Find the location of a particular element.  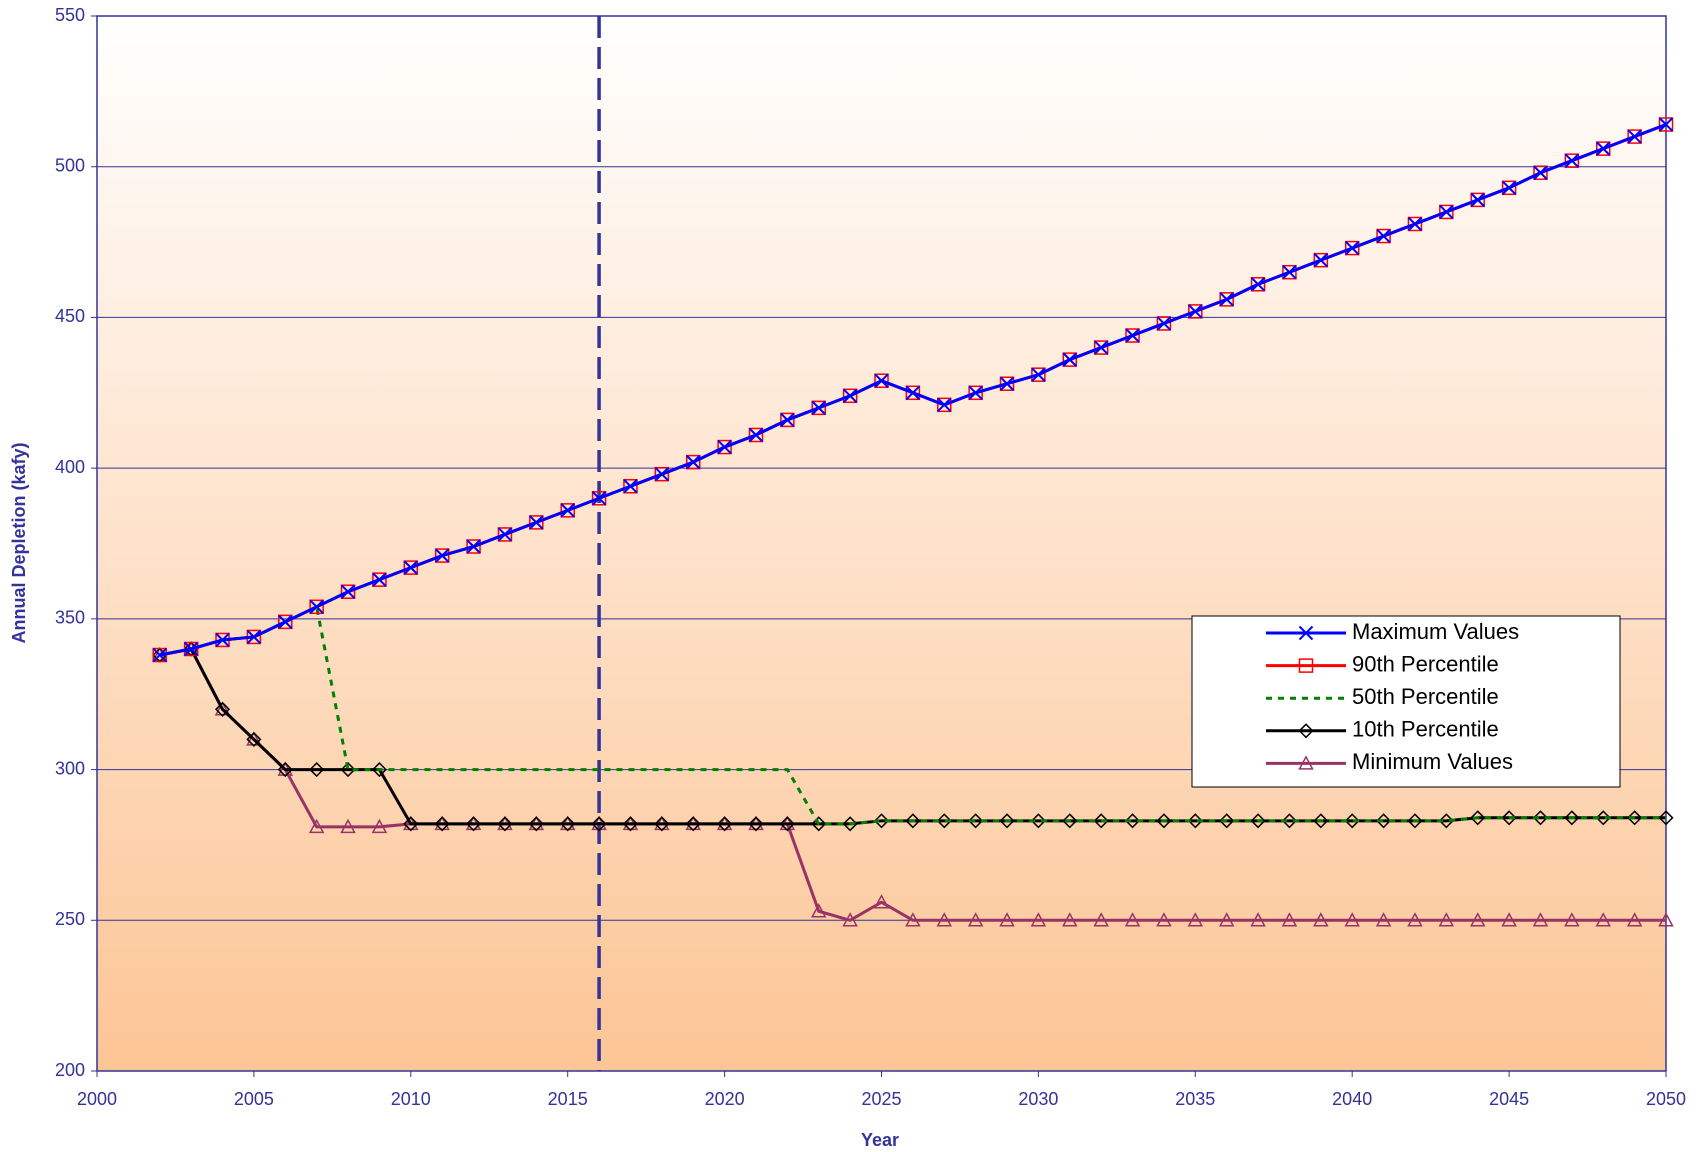

legend-label: 90th Percentile is located at coordinates (1425, 663).